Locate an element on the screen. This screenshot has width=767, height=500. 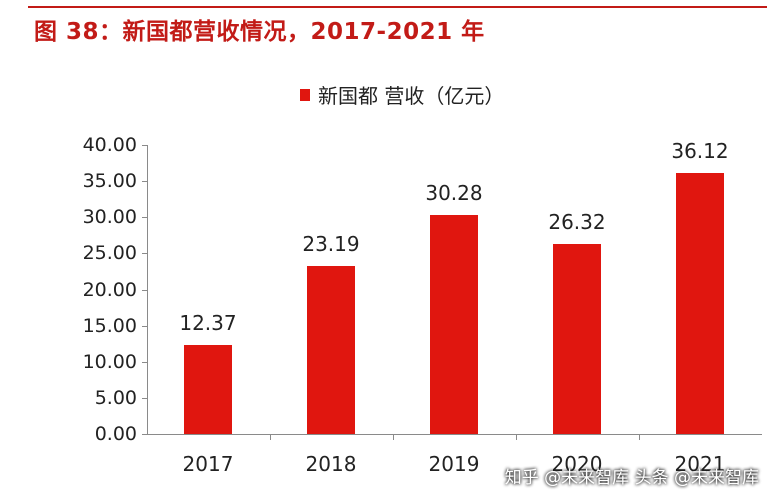
x-category-label: 2020 is located at coordinates (577, 464).